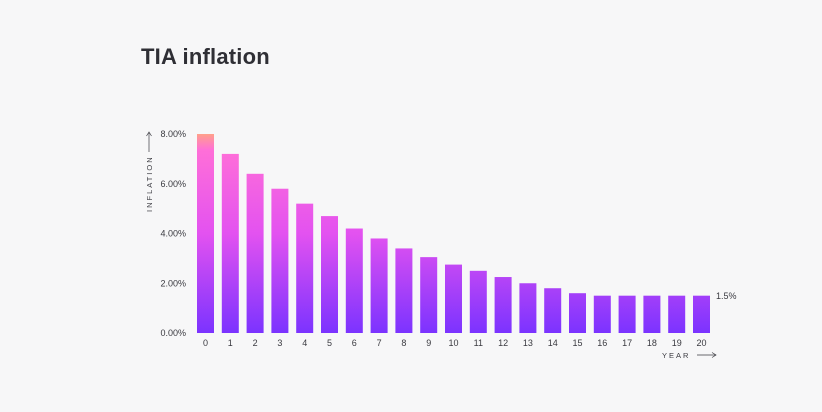 Image resolution: width=822 pixels, height=412 pixels. What do you see at coordinates (676, 355) in the screenshot?
I see `x-axis-label: YEAR` at bounding box center [676, 355].